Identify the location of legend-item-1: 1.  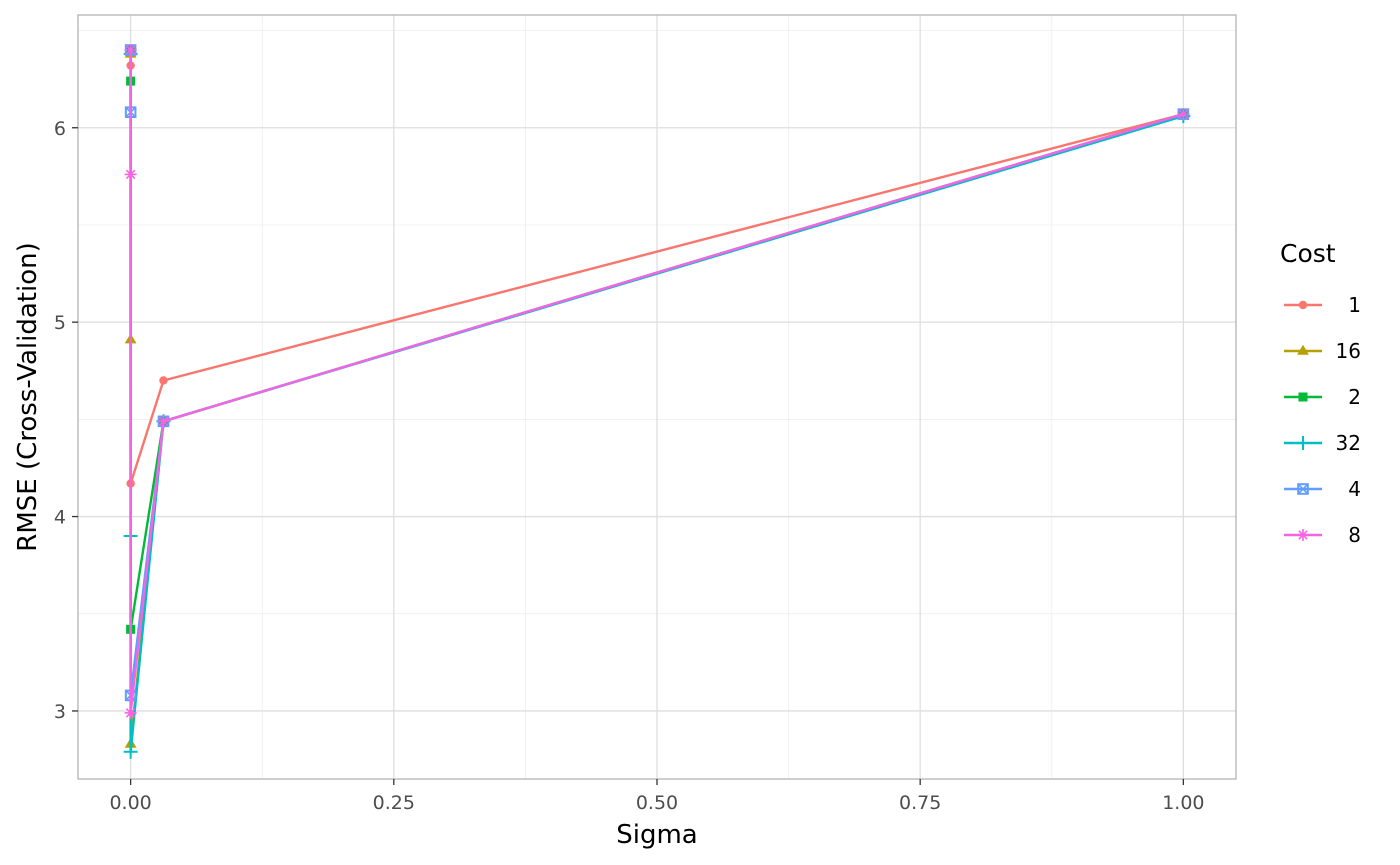
(1322, 305).